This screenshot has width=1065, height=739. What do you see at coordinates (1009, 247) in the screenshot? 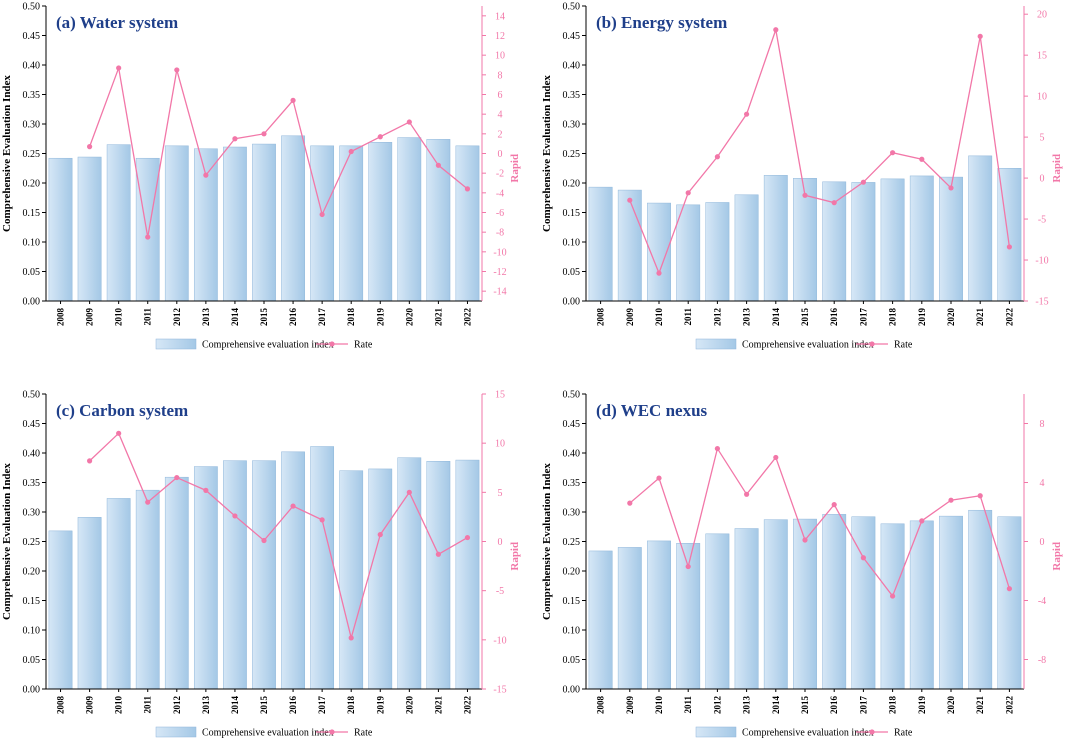
I see `rate-point-2022` at bounding box center [1009, 247].